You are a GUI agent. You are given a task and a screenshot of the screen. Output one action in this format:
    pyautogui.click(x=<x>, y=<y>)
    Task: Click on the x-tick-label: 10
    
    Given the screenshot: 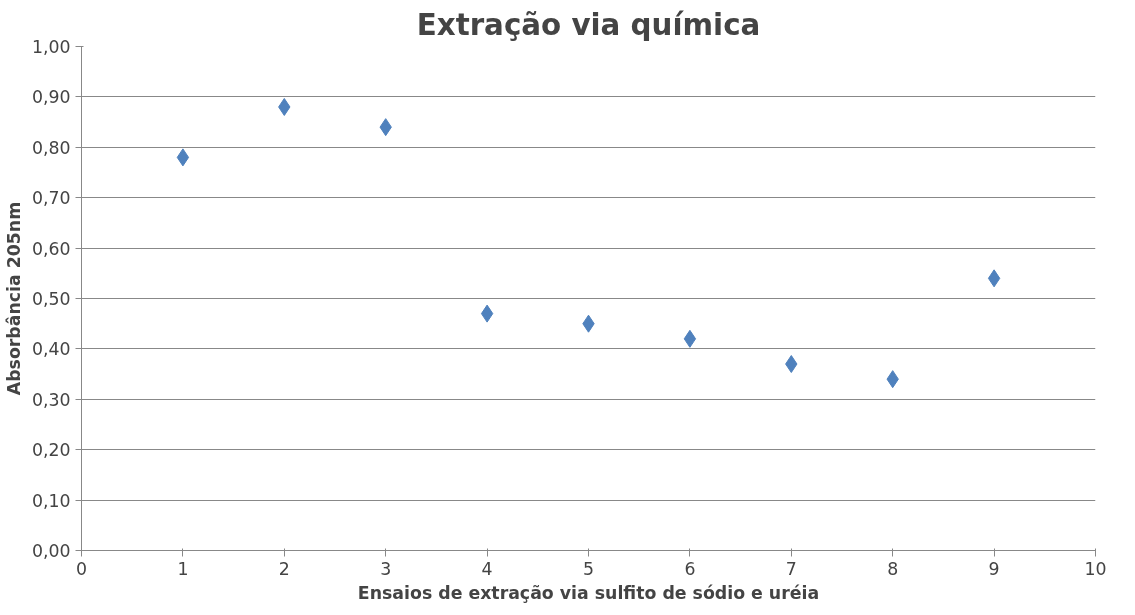 What is the action you would take?
    pyautogui.click(x=1095, y=568)
    